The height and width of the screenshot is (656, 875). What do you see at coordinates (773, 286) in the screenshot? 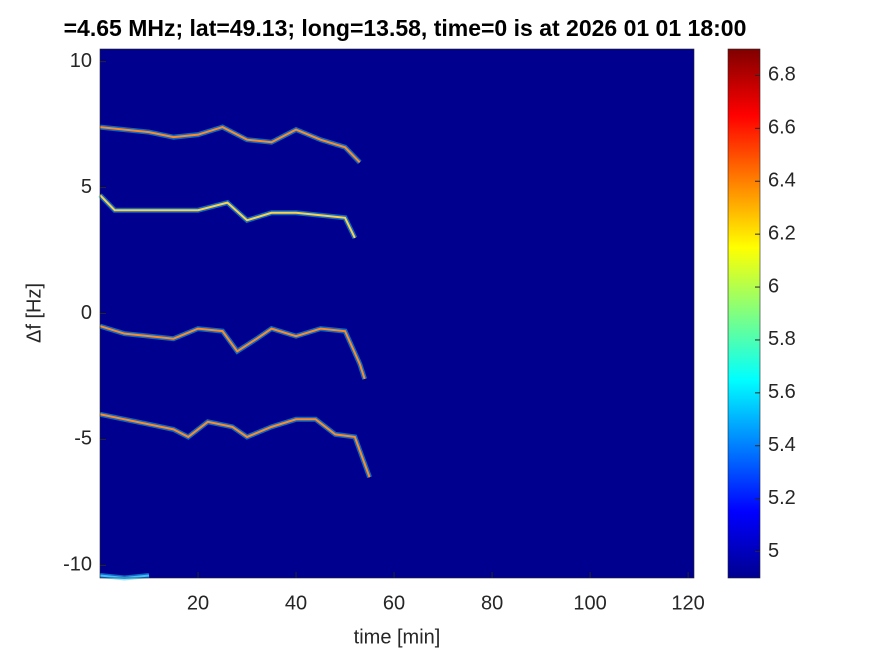
I see `colorbar-tick-label: 6` at bounding box center [773, 286].